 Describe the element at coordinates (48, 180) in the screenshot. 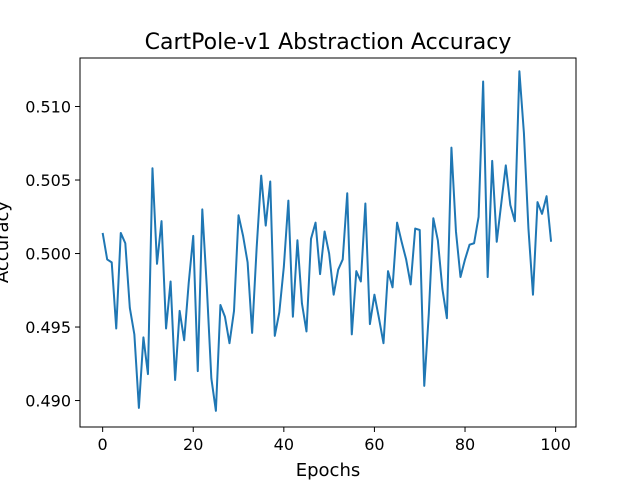

I see `y-tick-label: 0.505` at that location.